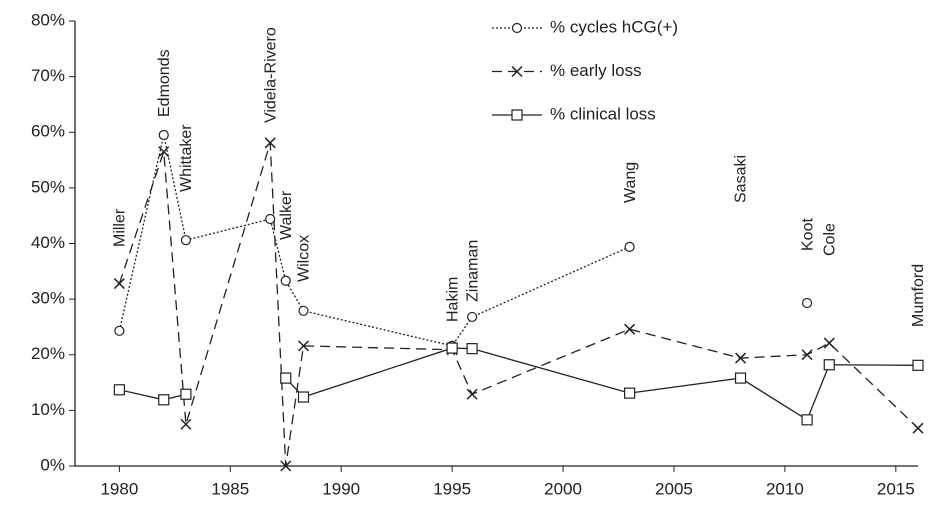 This screenshot has height=507, width=928. What do you see at coordinates (614, 26) in the screenshot?
I see `legend-label: % cycles hCG(+)` at bounding box center [614, 26].